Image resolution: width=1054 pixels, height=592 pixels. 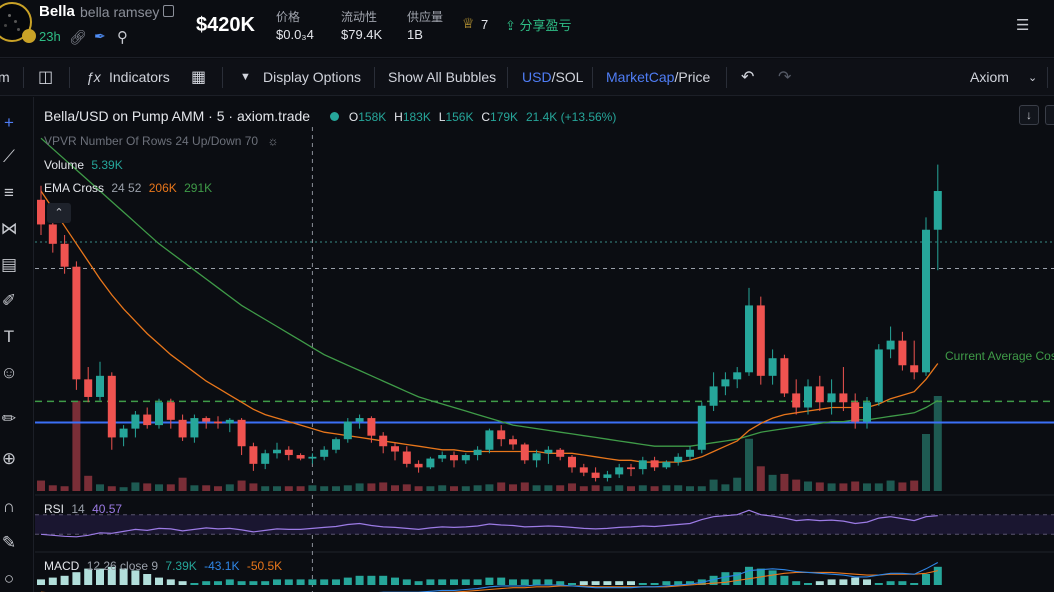 I want to click on chevron-down-icon: ⌄, so click(x=1033, y=78).